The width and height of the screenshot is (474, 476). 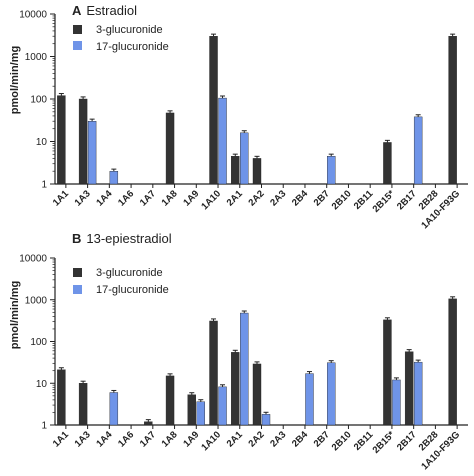 I want to click on bar-17-glucuronide-1a3, so click(x=92, y=153).